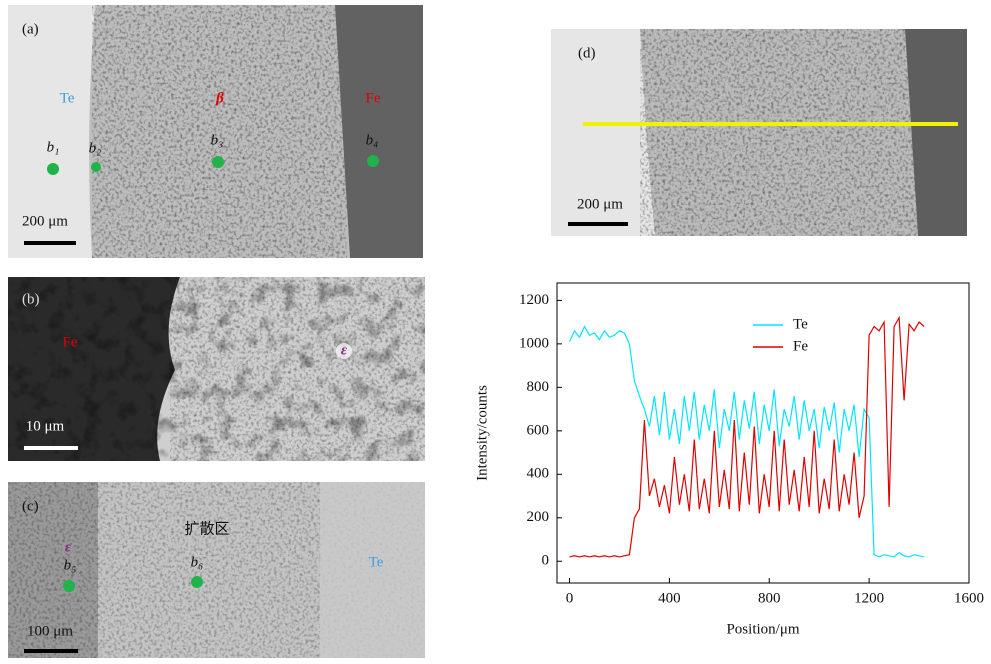 This screenshot has width=991, height=664. What do you see at coordinates (216, 570) in the screenshot?
I see `panel-c: (c) 扩散区 ε Te b₅ b₆ 100 μm` at bounding box center [216, 570].